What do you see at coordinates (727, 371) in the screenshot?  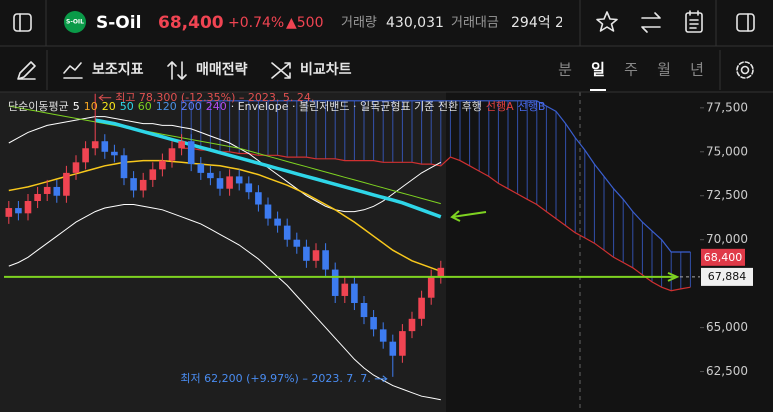 I see `y-tick-label: 62,500` at bounding box center [727, 371].